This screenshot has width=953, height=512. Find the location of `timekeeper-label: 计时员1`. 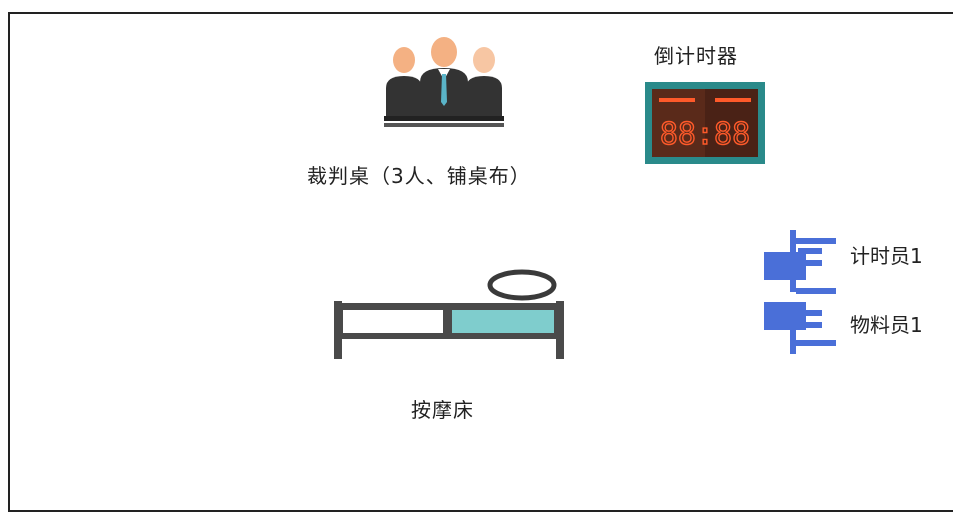

timekeeper-label: 计时员1 is located at coordinates (886, 256).